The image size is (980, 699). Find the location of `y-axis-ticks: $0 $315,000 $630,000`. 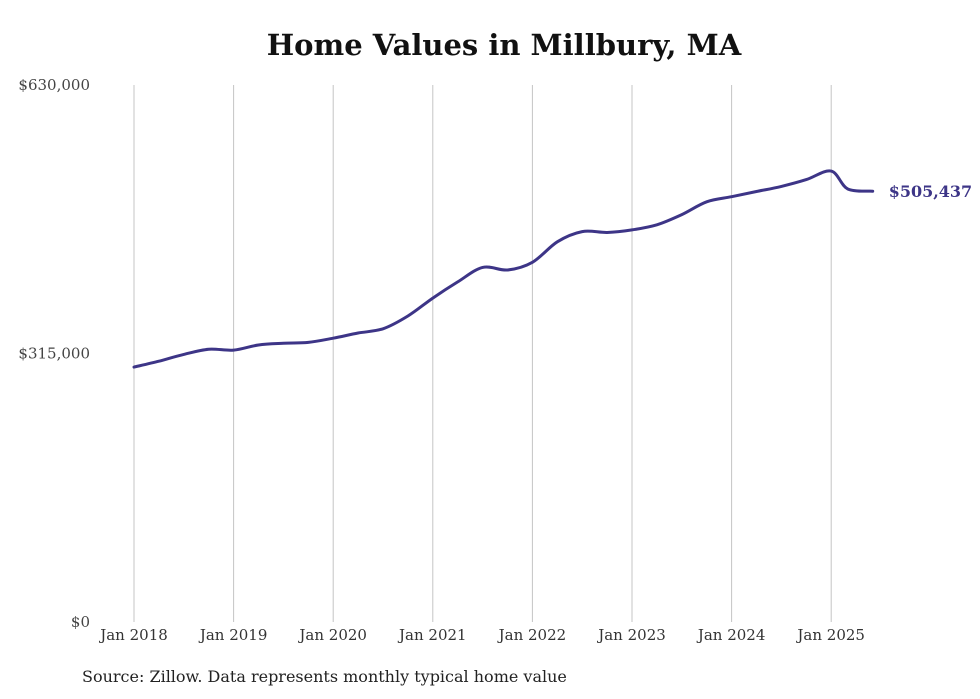

y-axis-ticks: $0 $315,000 $630,000 is located at coordinates (54, 353).